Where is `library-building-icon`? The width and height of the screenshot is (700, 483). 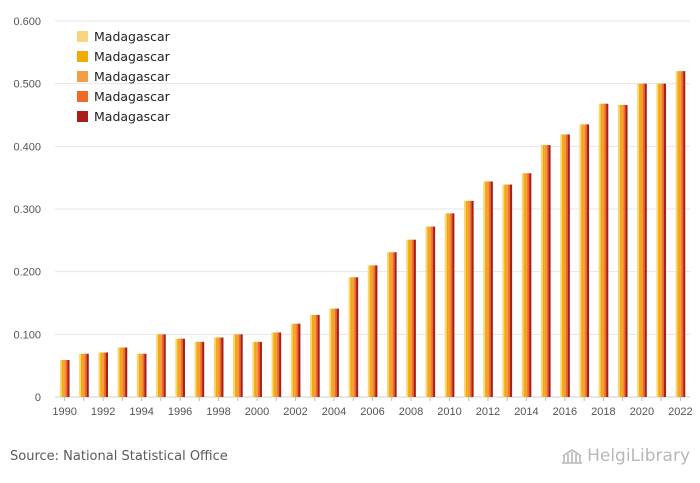 library-building-icon is located at coordinates (572, 456).